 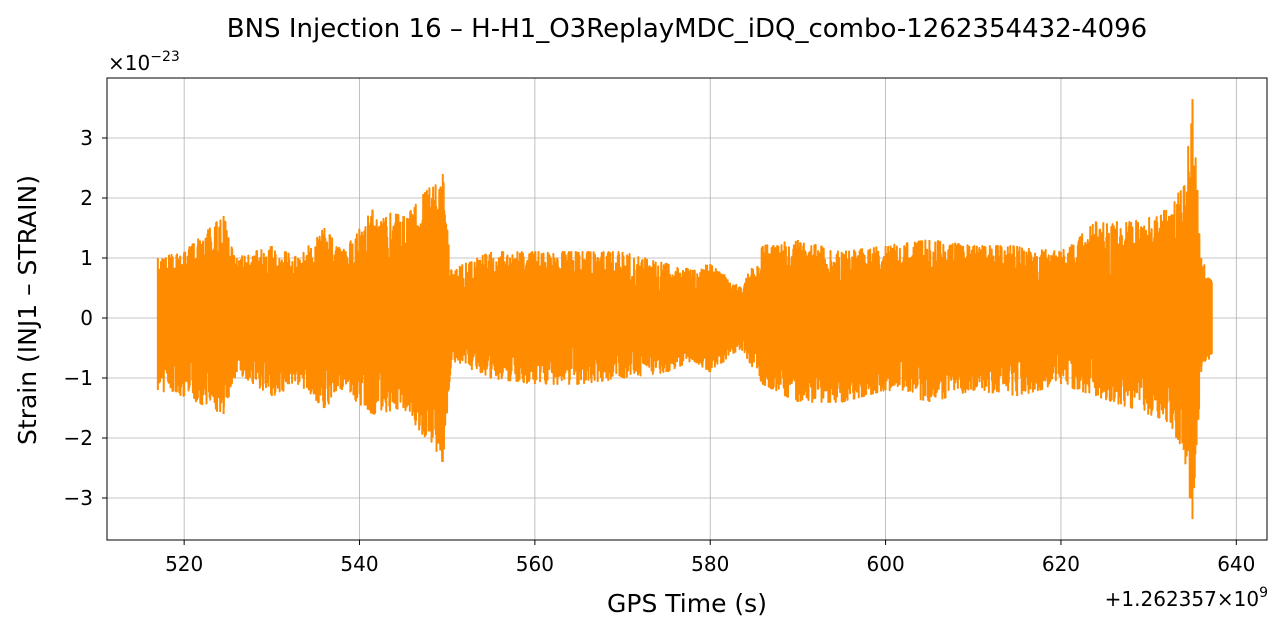 I want to click on x-axis-label: GPS Time (s), so click(x=687, y=603).